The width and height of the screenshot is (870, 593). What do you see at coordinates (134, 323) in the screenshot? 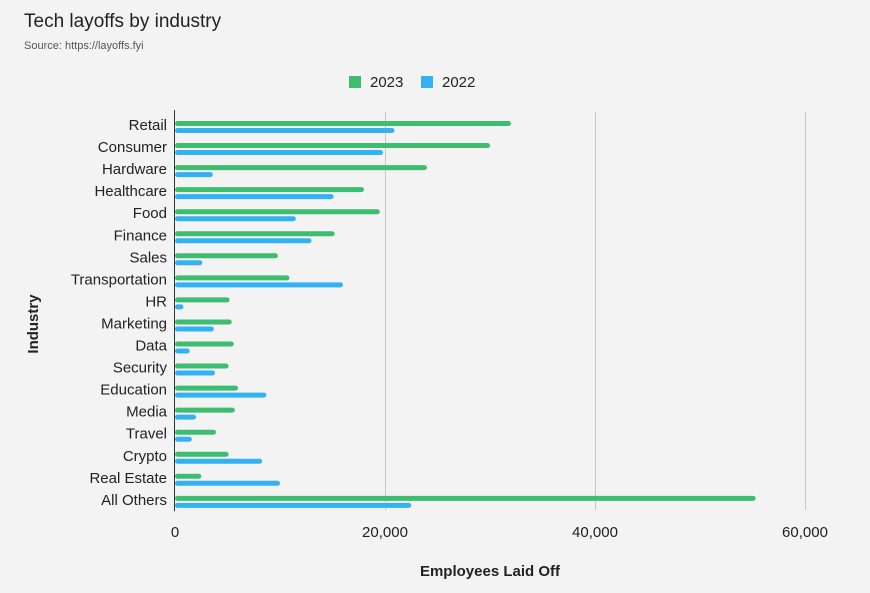
I see `y-tick-label: Marketing` at bounding box center [134, 323].